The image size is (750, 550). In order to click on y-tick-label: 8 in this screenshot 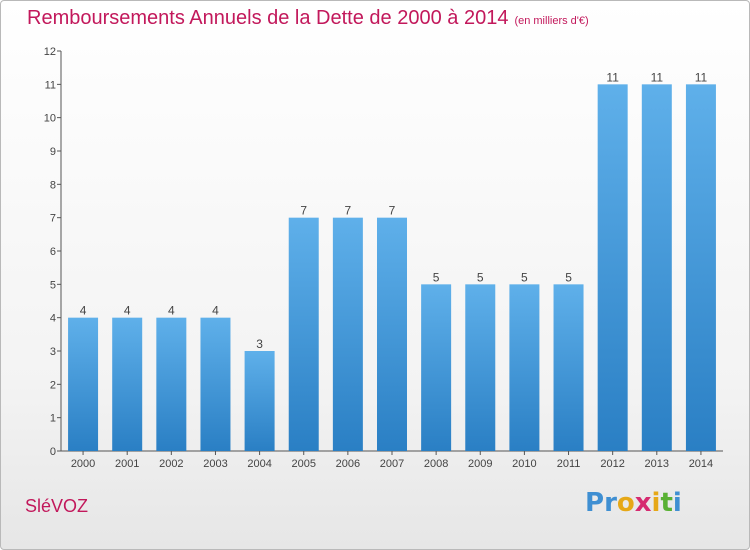, I will do `click(53, 185)`.